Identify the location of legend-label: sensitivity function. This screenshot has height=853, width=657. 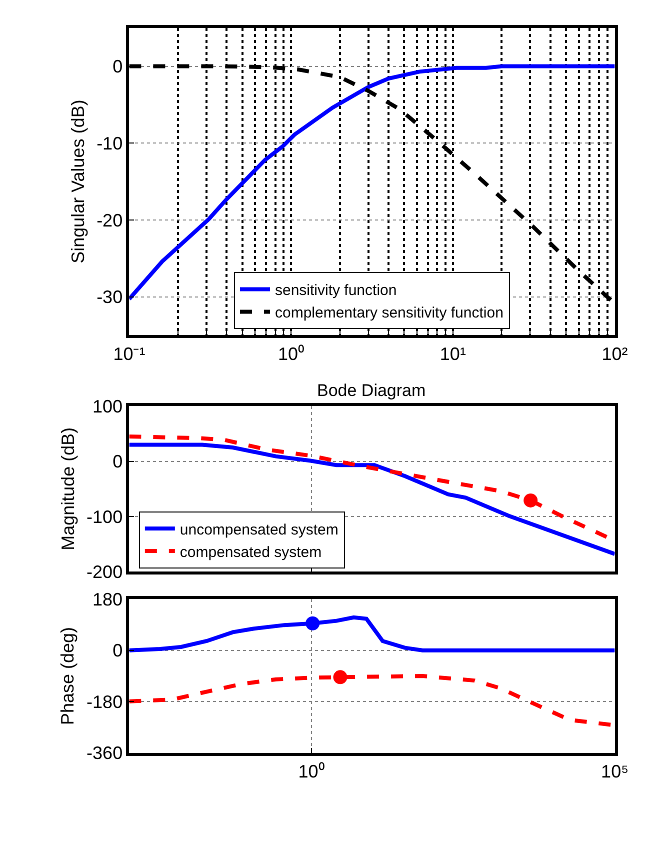
(335, 291).